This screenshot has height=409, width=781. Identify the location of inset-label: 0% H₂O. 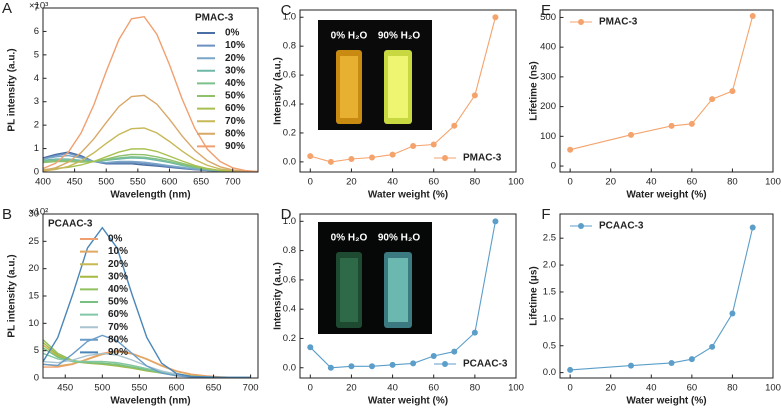
(349, 36).